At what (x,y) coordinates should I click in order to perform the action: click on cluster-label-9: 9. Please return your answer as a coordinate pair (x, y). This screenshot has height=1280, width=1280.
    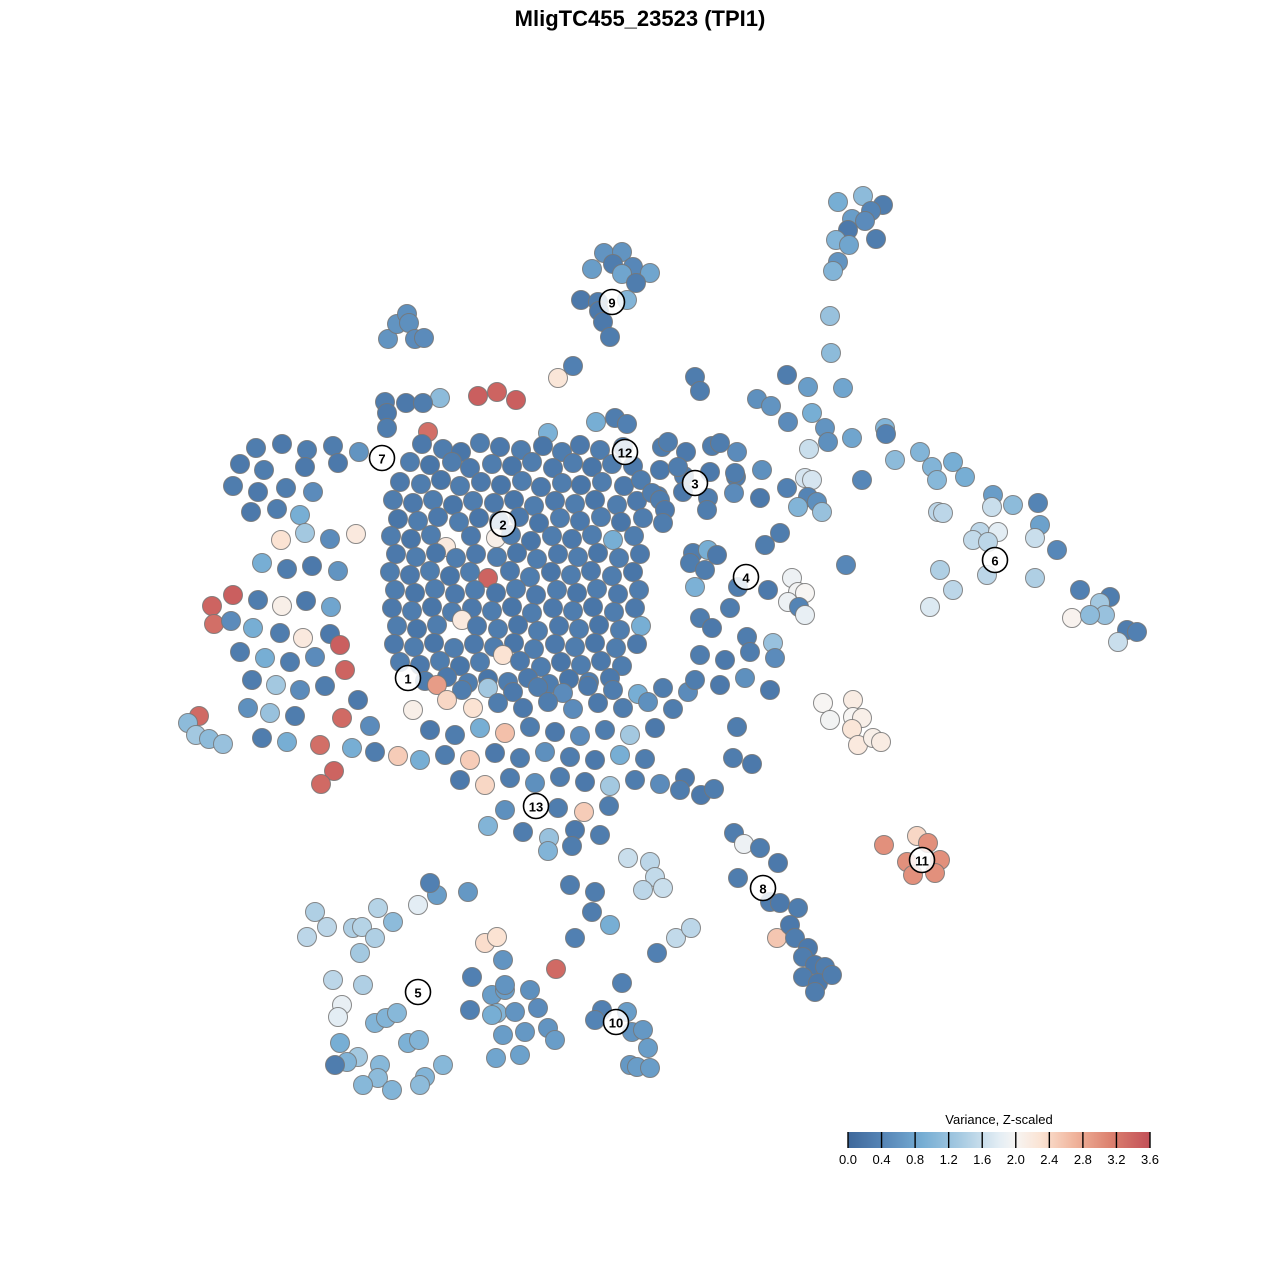
    Looking at the image, I should click on (612, 302).